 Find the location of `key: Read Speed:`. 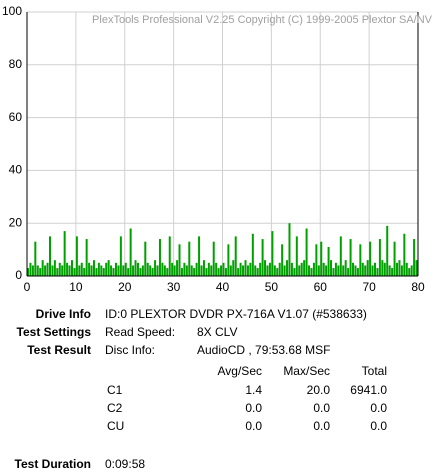

key: Read Speed: is located at coordinates (140, 332).